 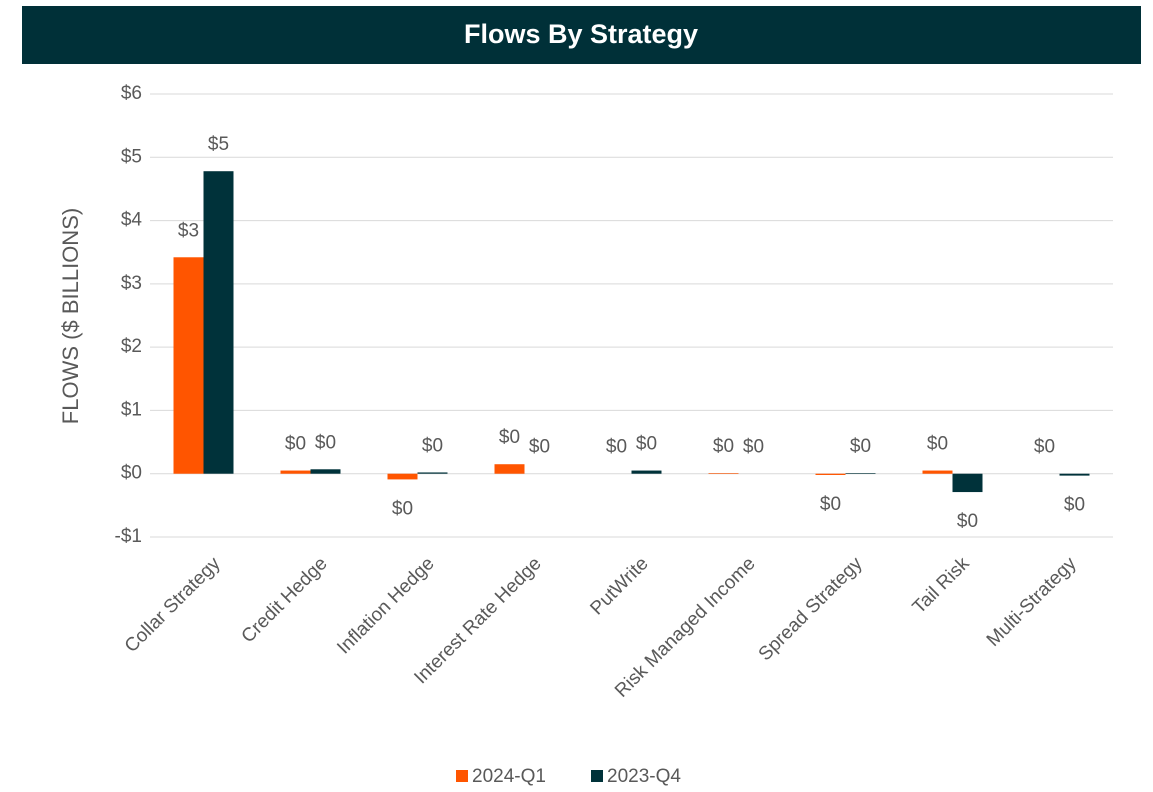 I want to click on x-tick-label: Multi-Strategy, so click(x=1032, y=602).